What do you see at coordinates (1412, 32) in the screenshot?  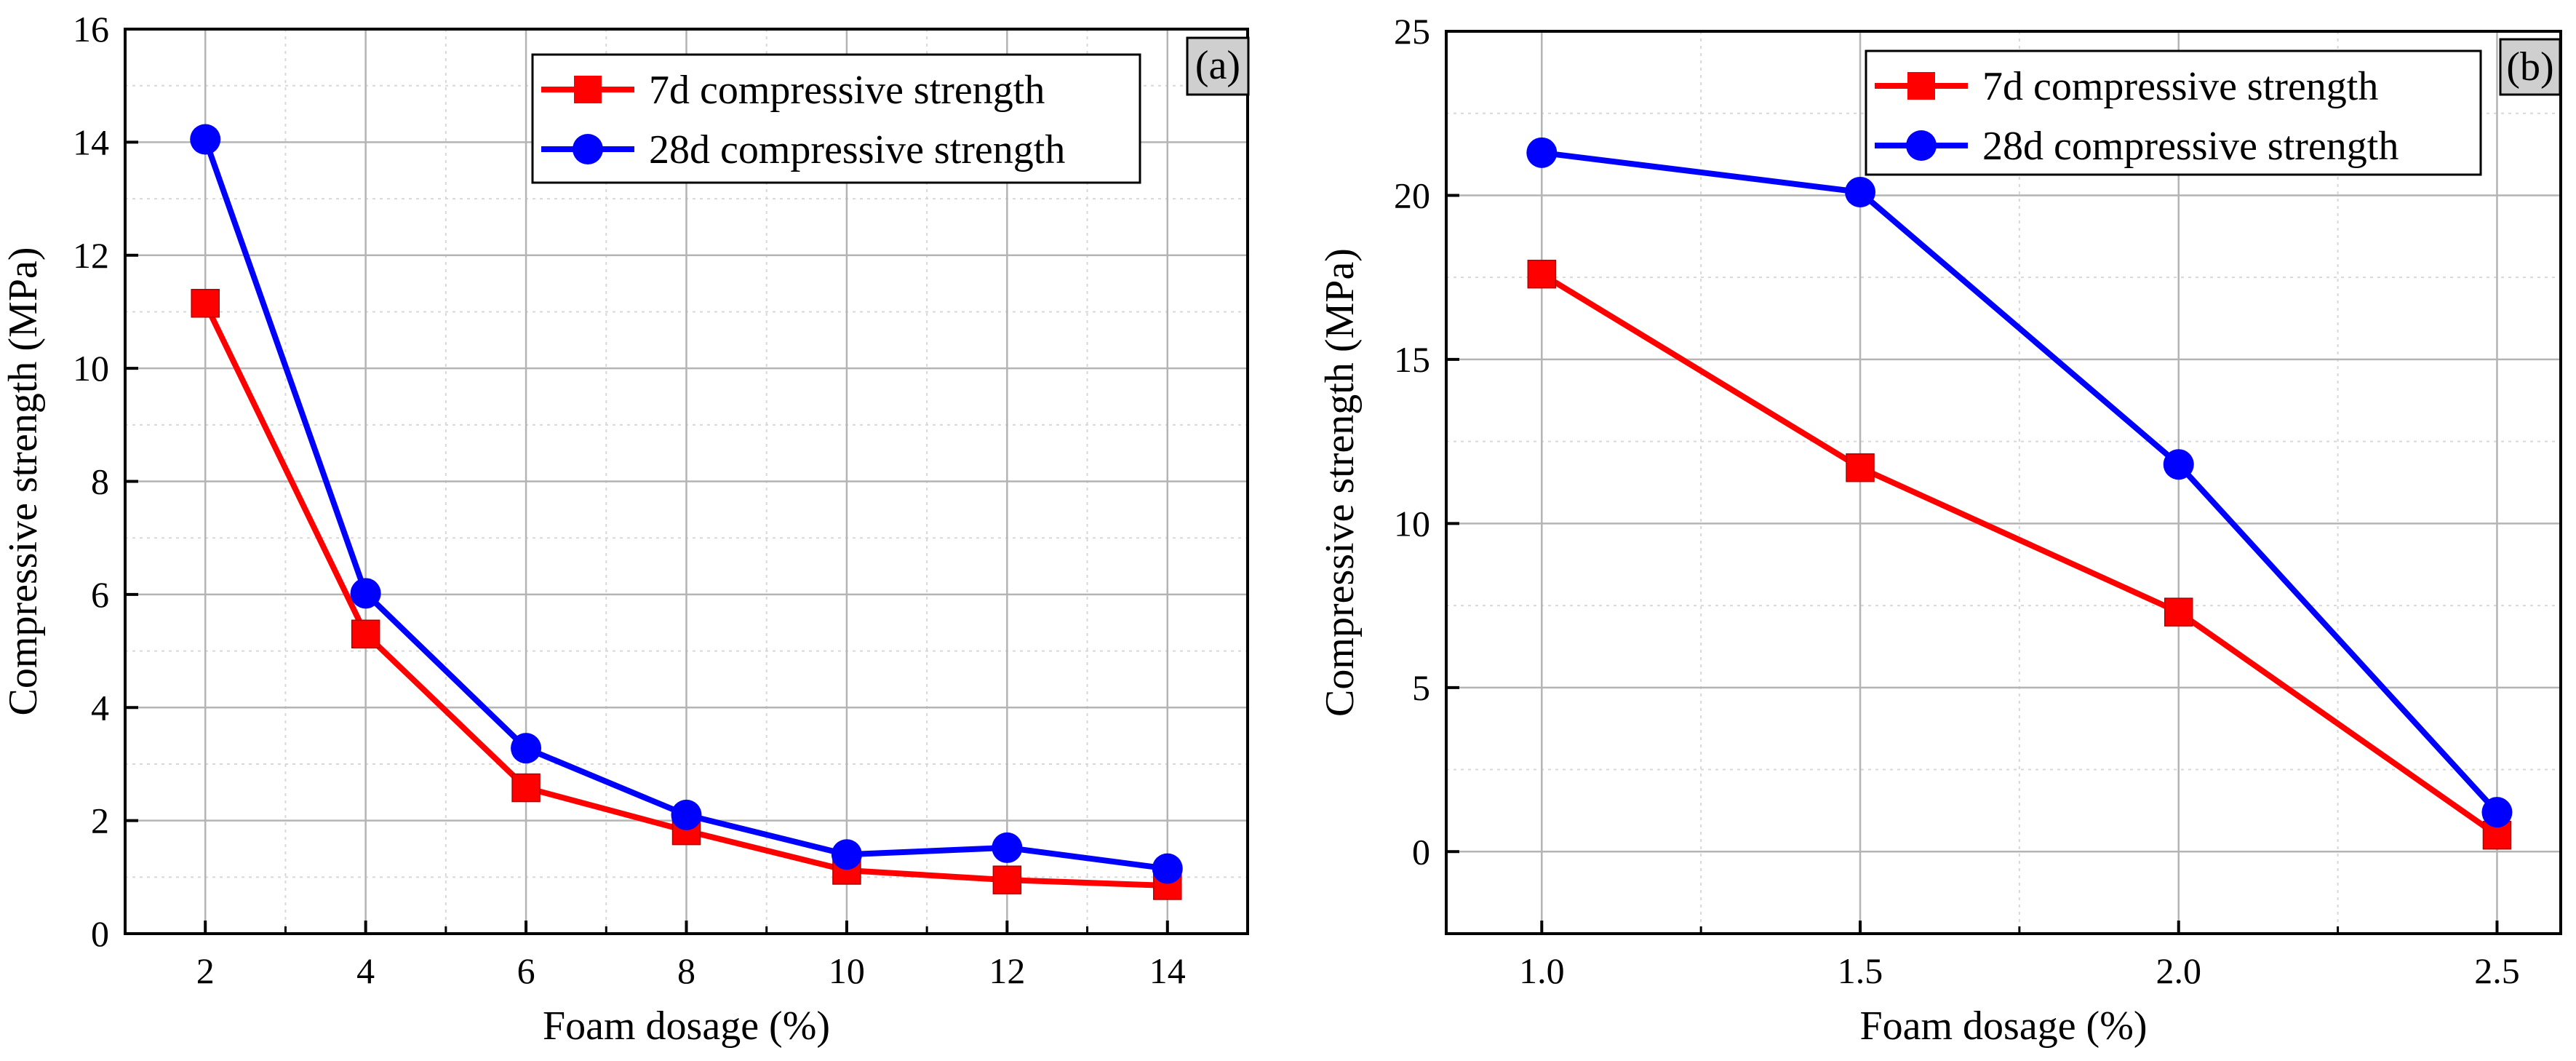 I see `y-tick-label: 25` at bounding box center [1412, 32].